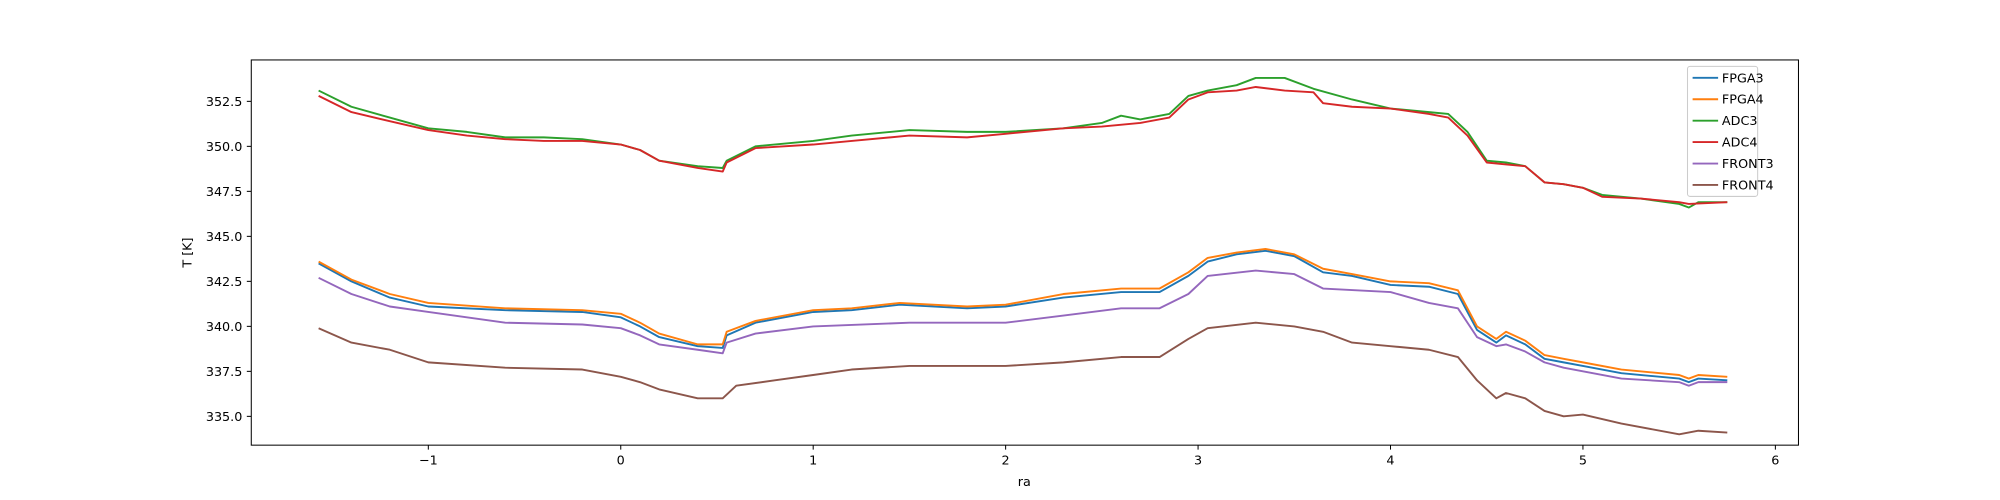 Image resolution: width=2000 pixels, height=500 pixels. What do you see at coordinates (813, 460) in the screenshot?
I see `x-tick-label: 1` at bounding box center [813, 460].